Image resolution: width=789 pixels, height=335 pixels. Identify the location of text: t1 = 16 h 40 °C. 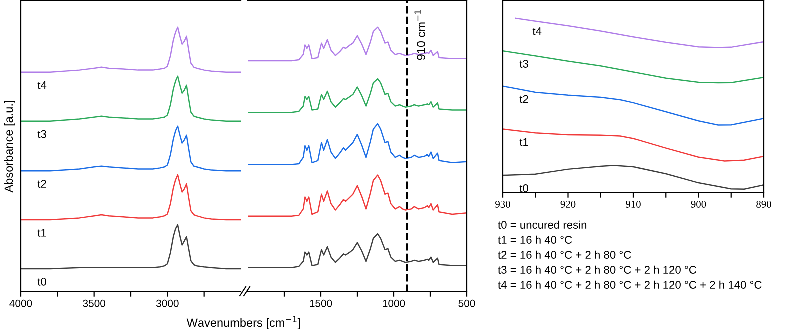
(535, 240).